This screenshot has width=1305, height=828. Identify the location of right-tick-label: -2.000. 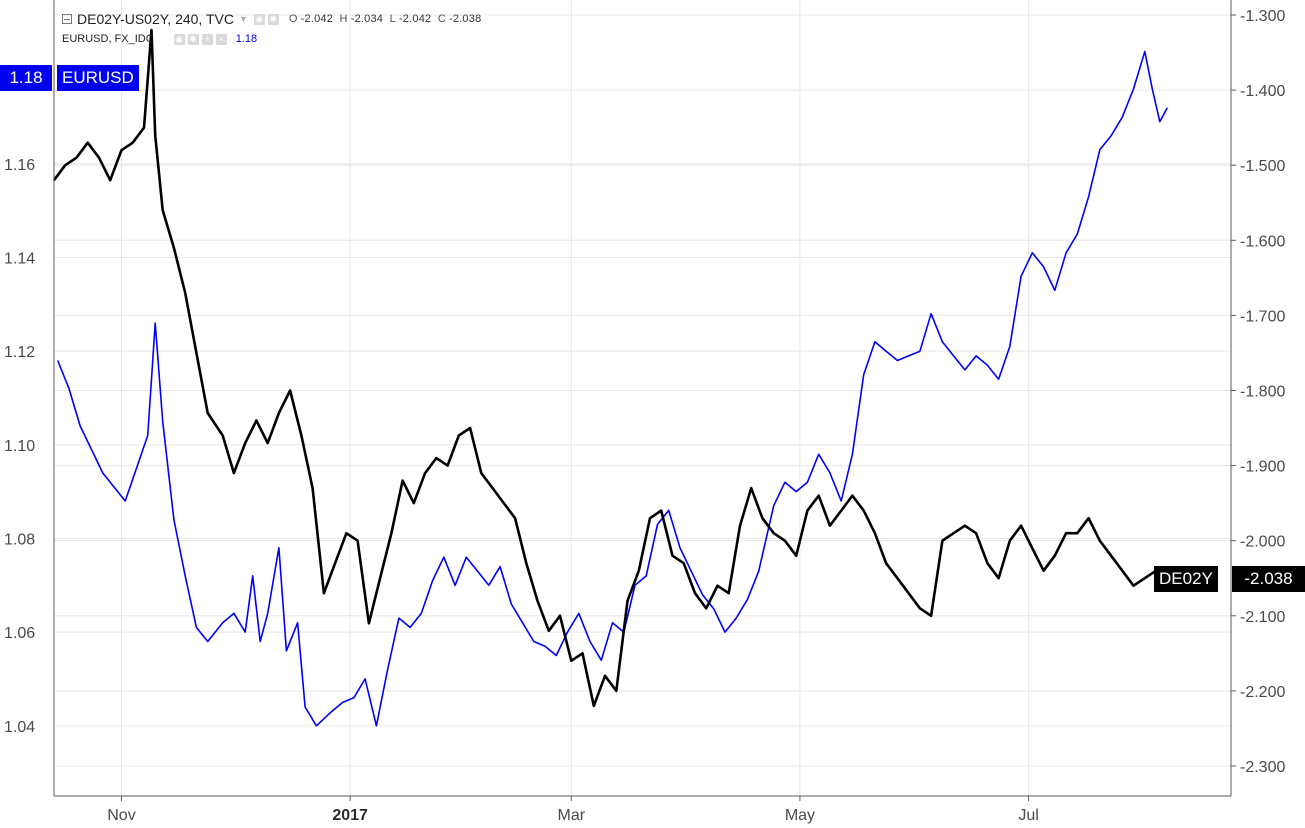
(1262, 542).